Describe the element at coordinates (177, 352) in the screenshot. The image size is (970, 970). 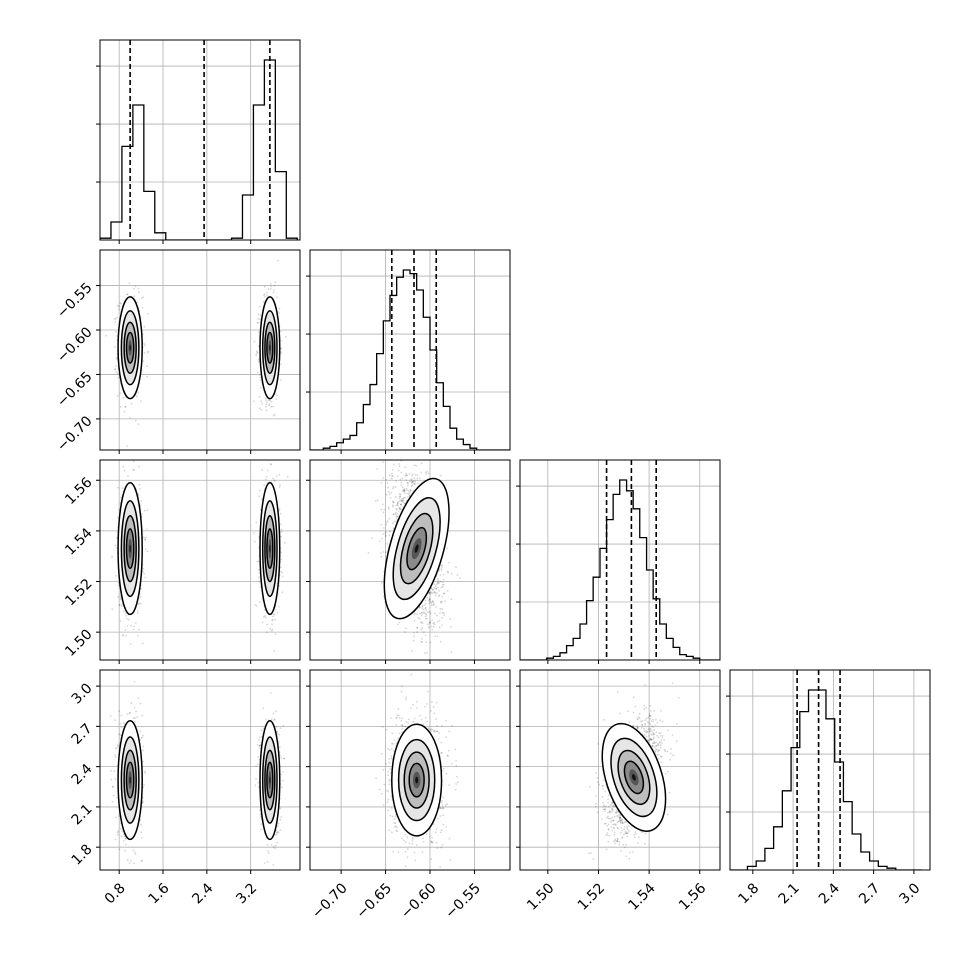
I see `panel-1-0: −0.70−0.65−0.60−0.55` at that location.